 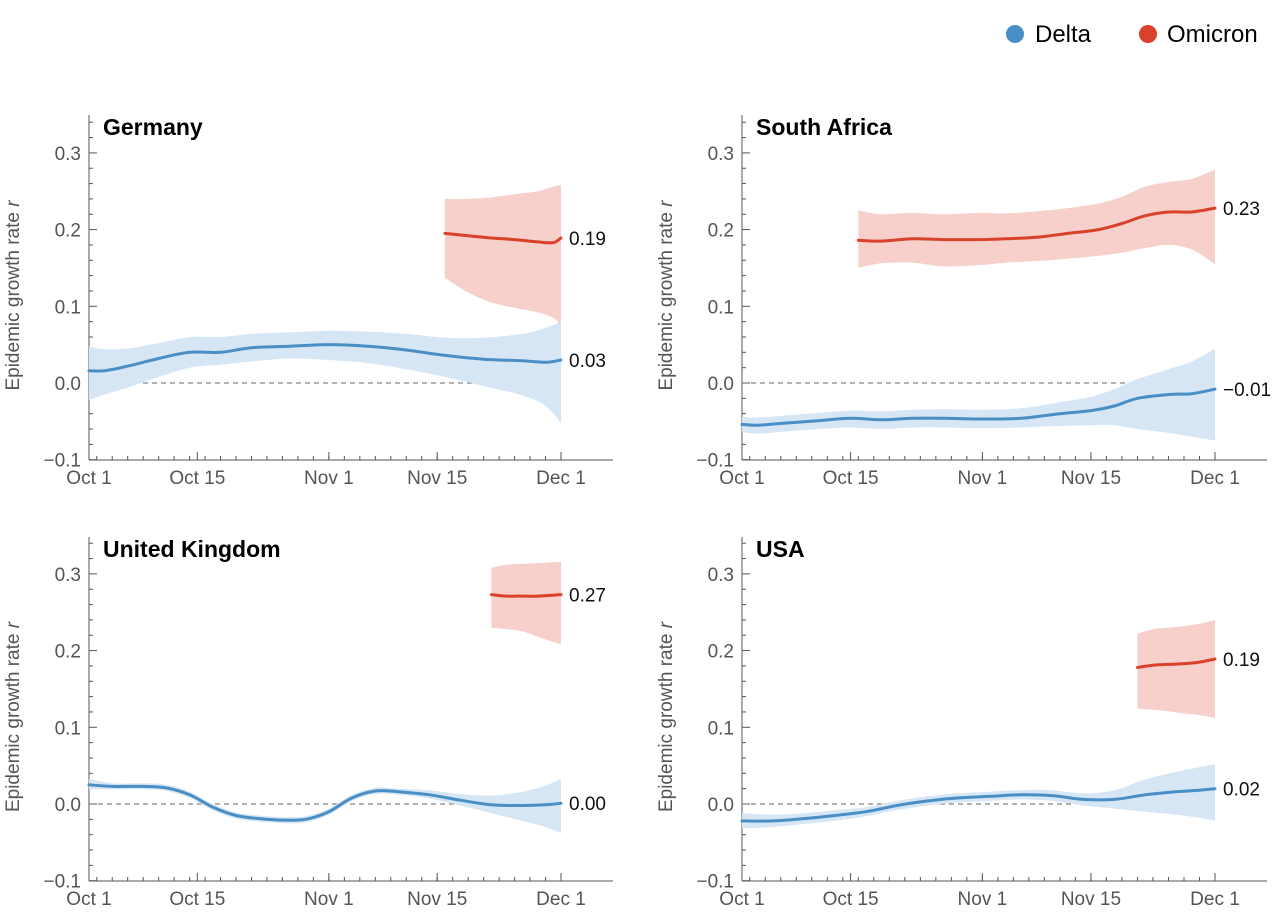 I want to click on legend-label-omicron: Omicron, so click(x=1212, y=34).